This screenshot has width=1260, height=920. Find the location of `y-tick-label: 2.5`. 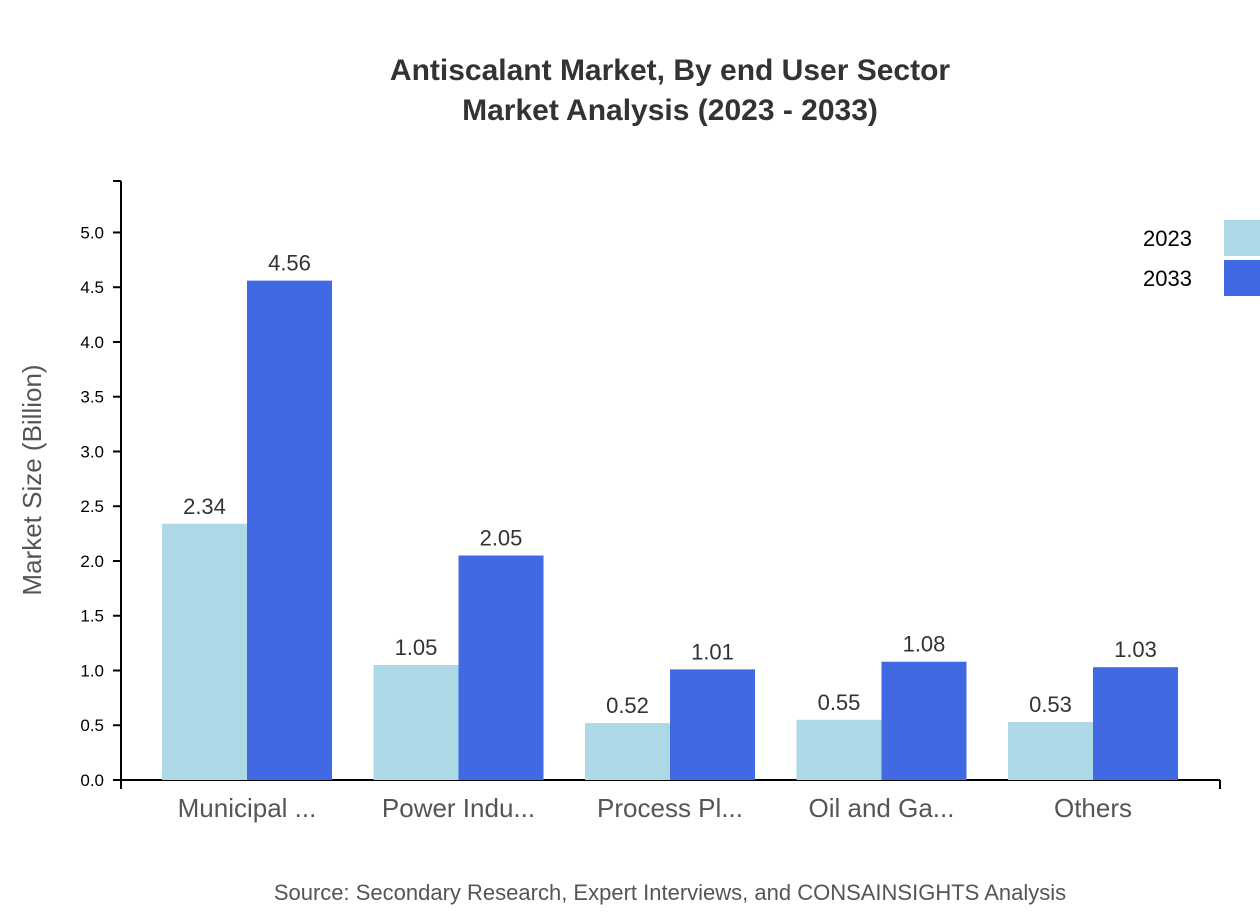

y-tick-label: 2.5 is located at coordinates (92, 506).